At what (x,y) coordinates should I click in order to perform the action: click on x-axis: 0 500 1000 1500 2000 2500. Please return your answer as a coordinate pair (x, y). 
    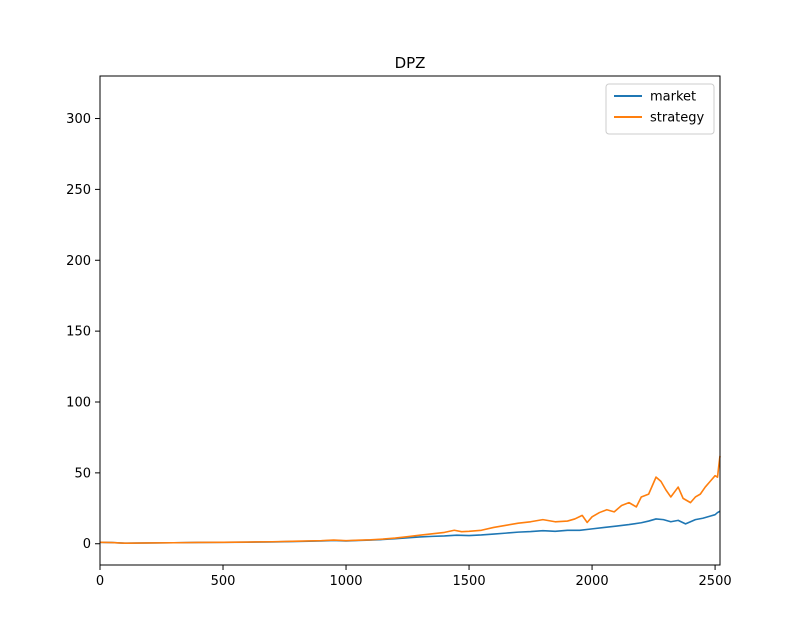
    Looking at the image, I should click on (414, 577).